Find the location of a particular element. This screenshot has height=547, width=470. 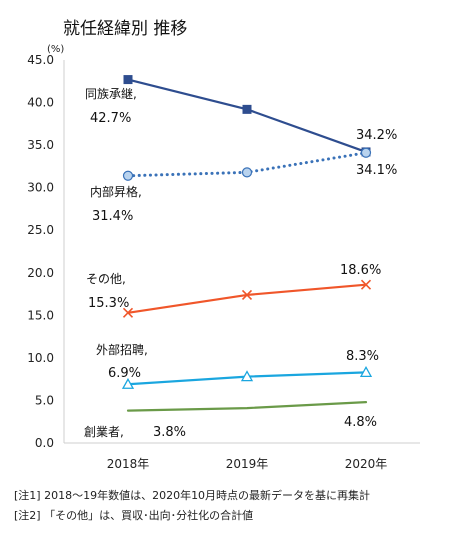

series-name-label: 外部招聘, is located at coordinates (122, 349).